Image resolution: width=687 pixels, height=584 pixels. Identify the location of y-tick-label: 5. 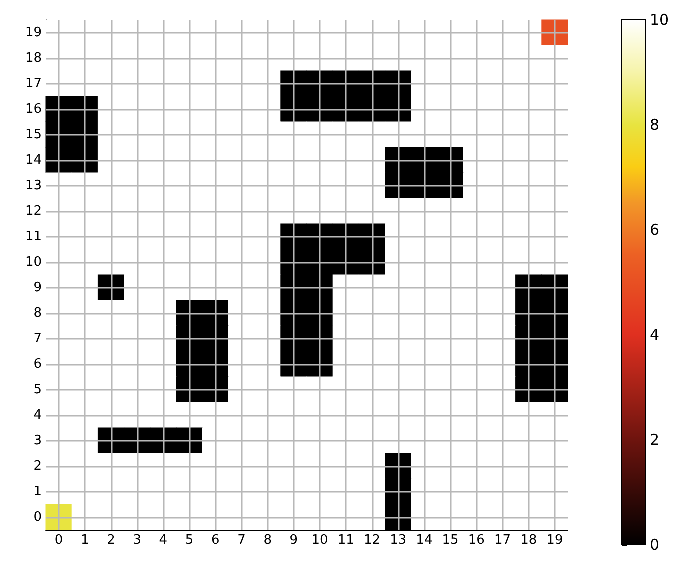
(38, 390).